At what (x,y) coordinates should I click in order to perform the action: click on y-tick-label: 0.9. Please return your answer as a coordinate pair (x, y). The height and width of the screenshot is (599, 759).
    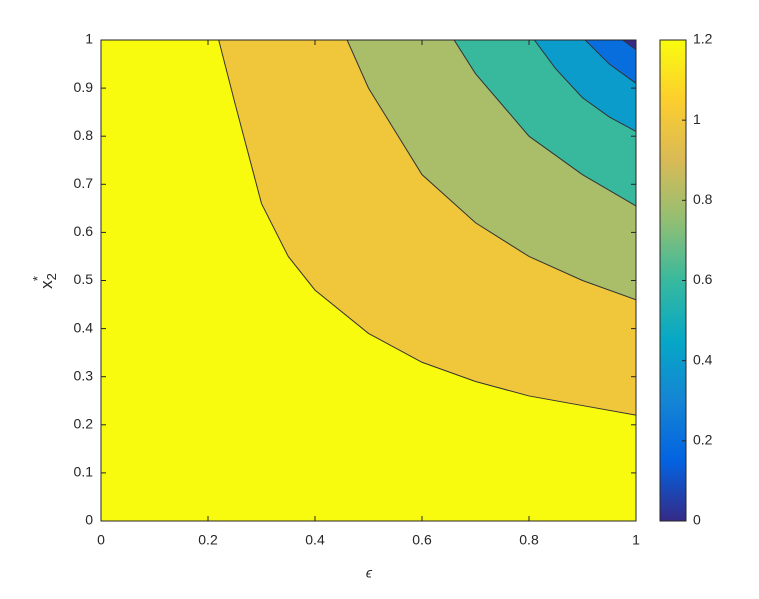
    Looking at the image, I should click on (84, 87).